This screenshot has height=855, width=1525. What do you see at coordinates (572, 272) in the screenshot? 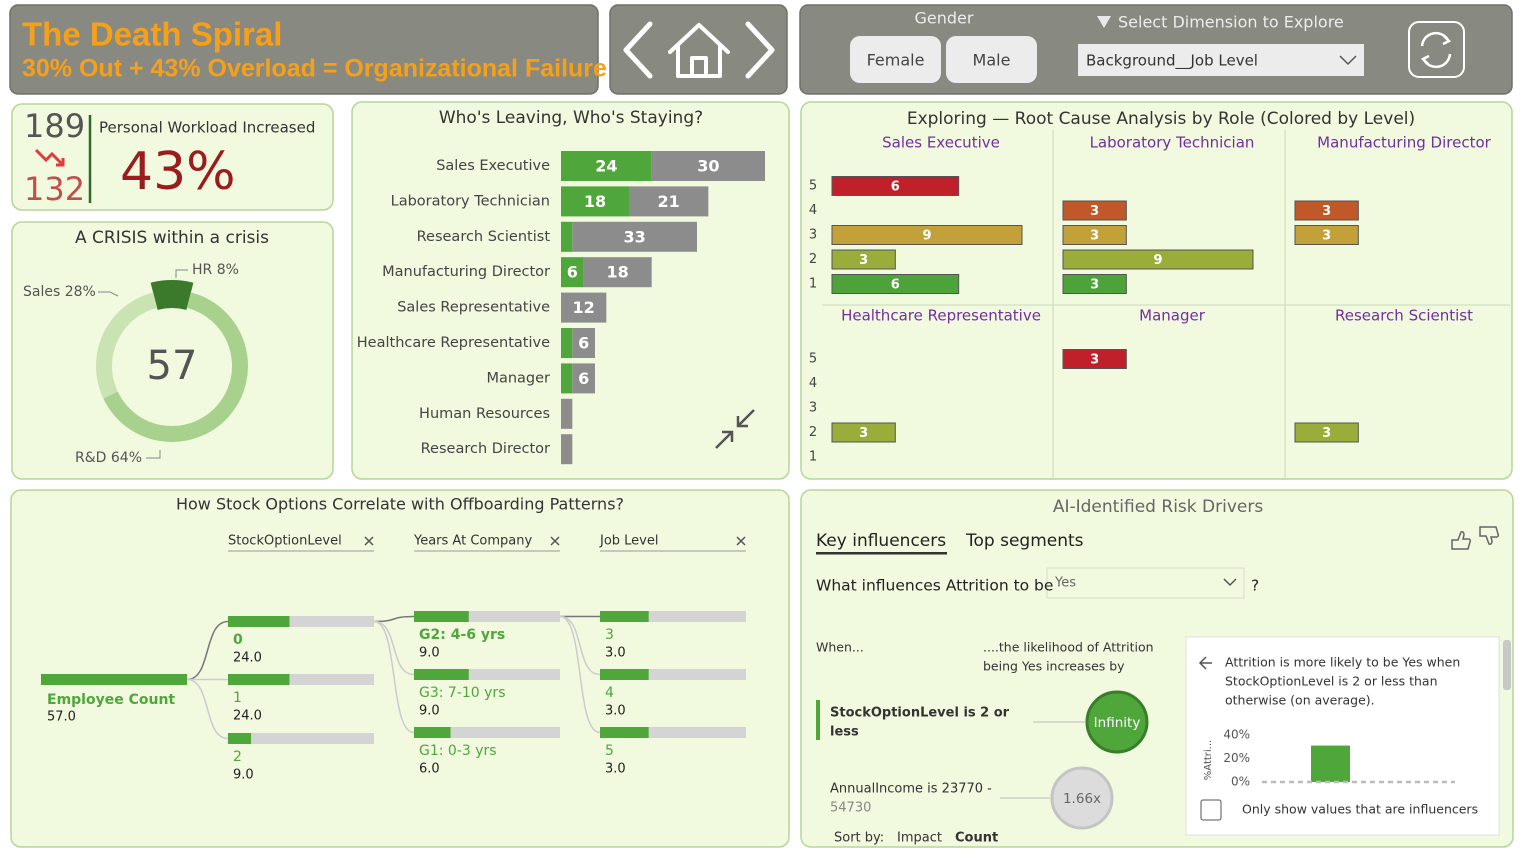
I see `data-label: 6` at bounding box center [572, 272].